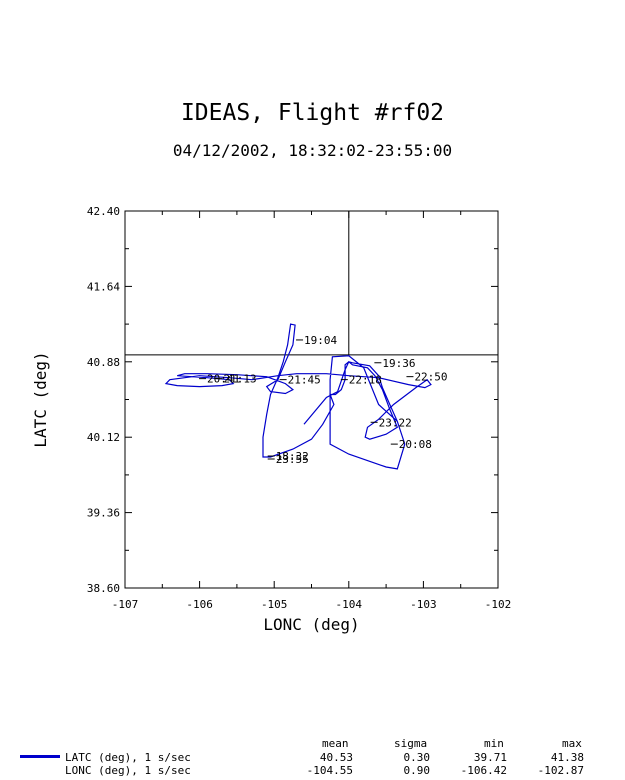 Image resolution: width=625 pixels, height=780 pixels. I want to click on y-tick-label: 41.64, so click(103, 286).